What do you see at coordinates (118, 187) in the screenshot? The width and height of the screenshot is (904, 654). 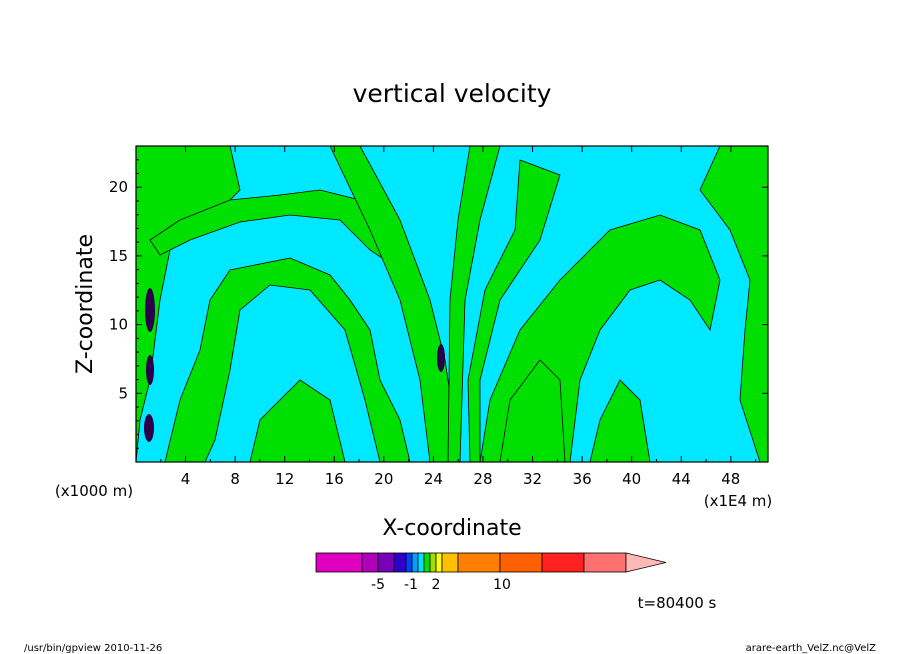 I see `y-tick-label: 20` at bounding box center [118, 187].